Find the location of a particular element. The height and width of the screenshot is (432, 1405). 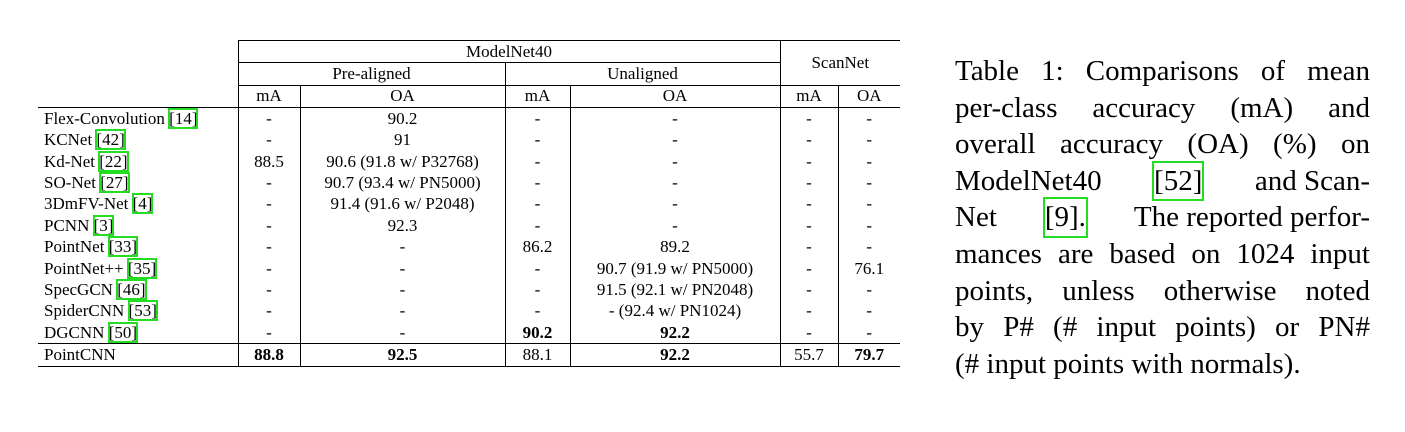

caption-text: points, unless otherwise noted is located at coordinates (1162, 290).